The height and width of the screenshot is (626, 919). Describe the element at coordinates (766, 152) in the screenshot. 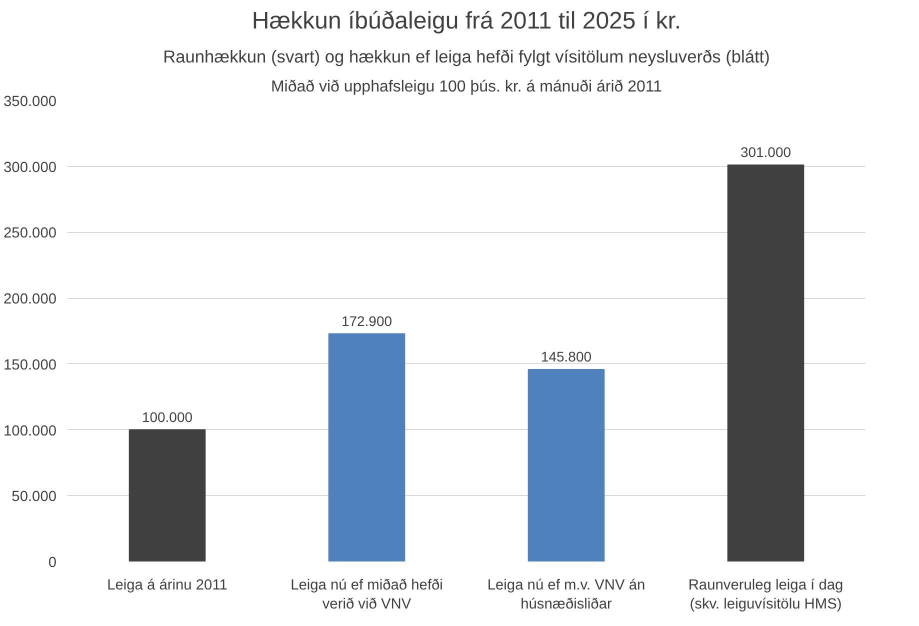

I see `data-label: 301.000` at that location.